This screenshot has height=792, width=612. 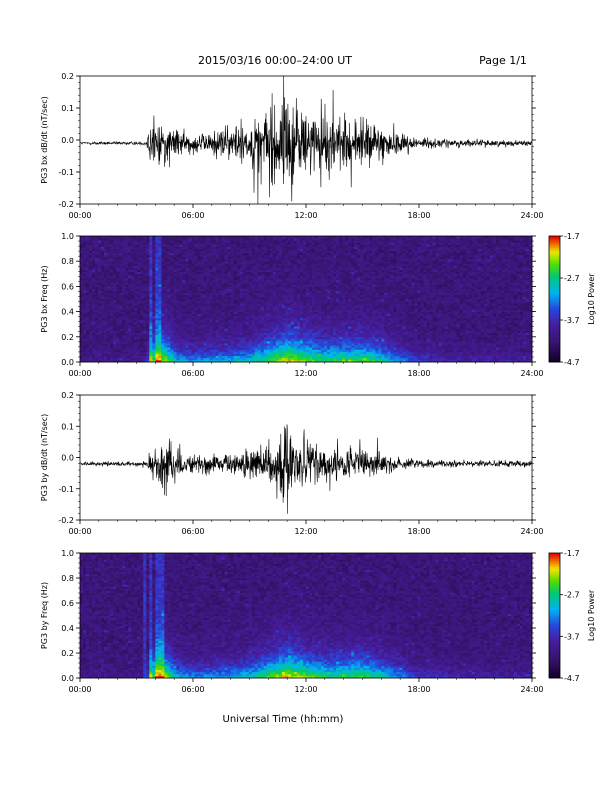 What do you see at coordinates (275, 60) in the screenshot?
I see `figure-title: 2015/03/16 00:00–24:00 UT` at bounding box center [275, 60].